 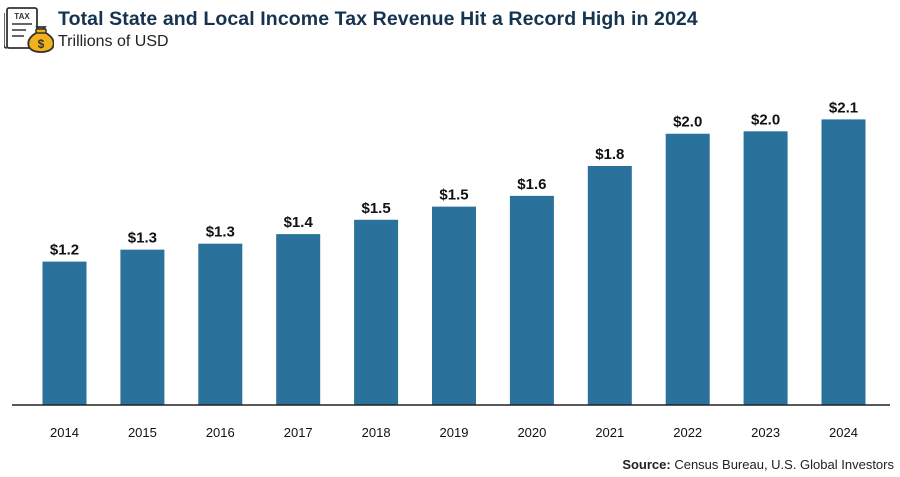 I want to click on data-label-2015: $1.3, so click(x=142, y=238).